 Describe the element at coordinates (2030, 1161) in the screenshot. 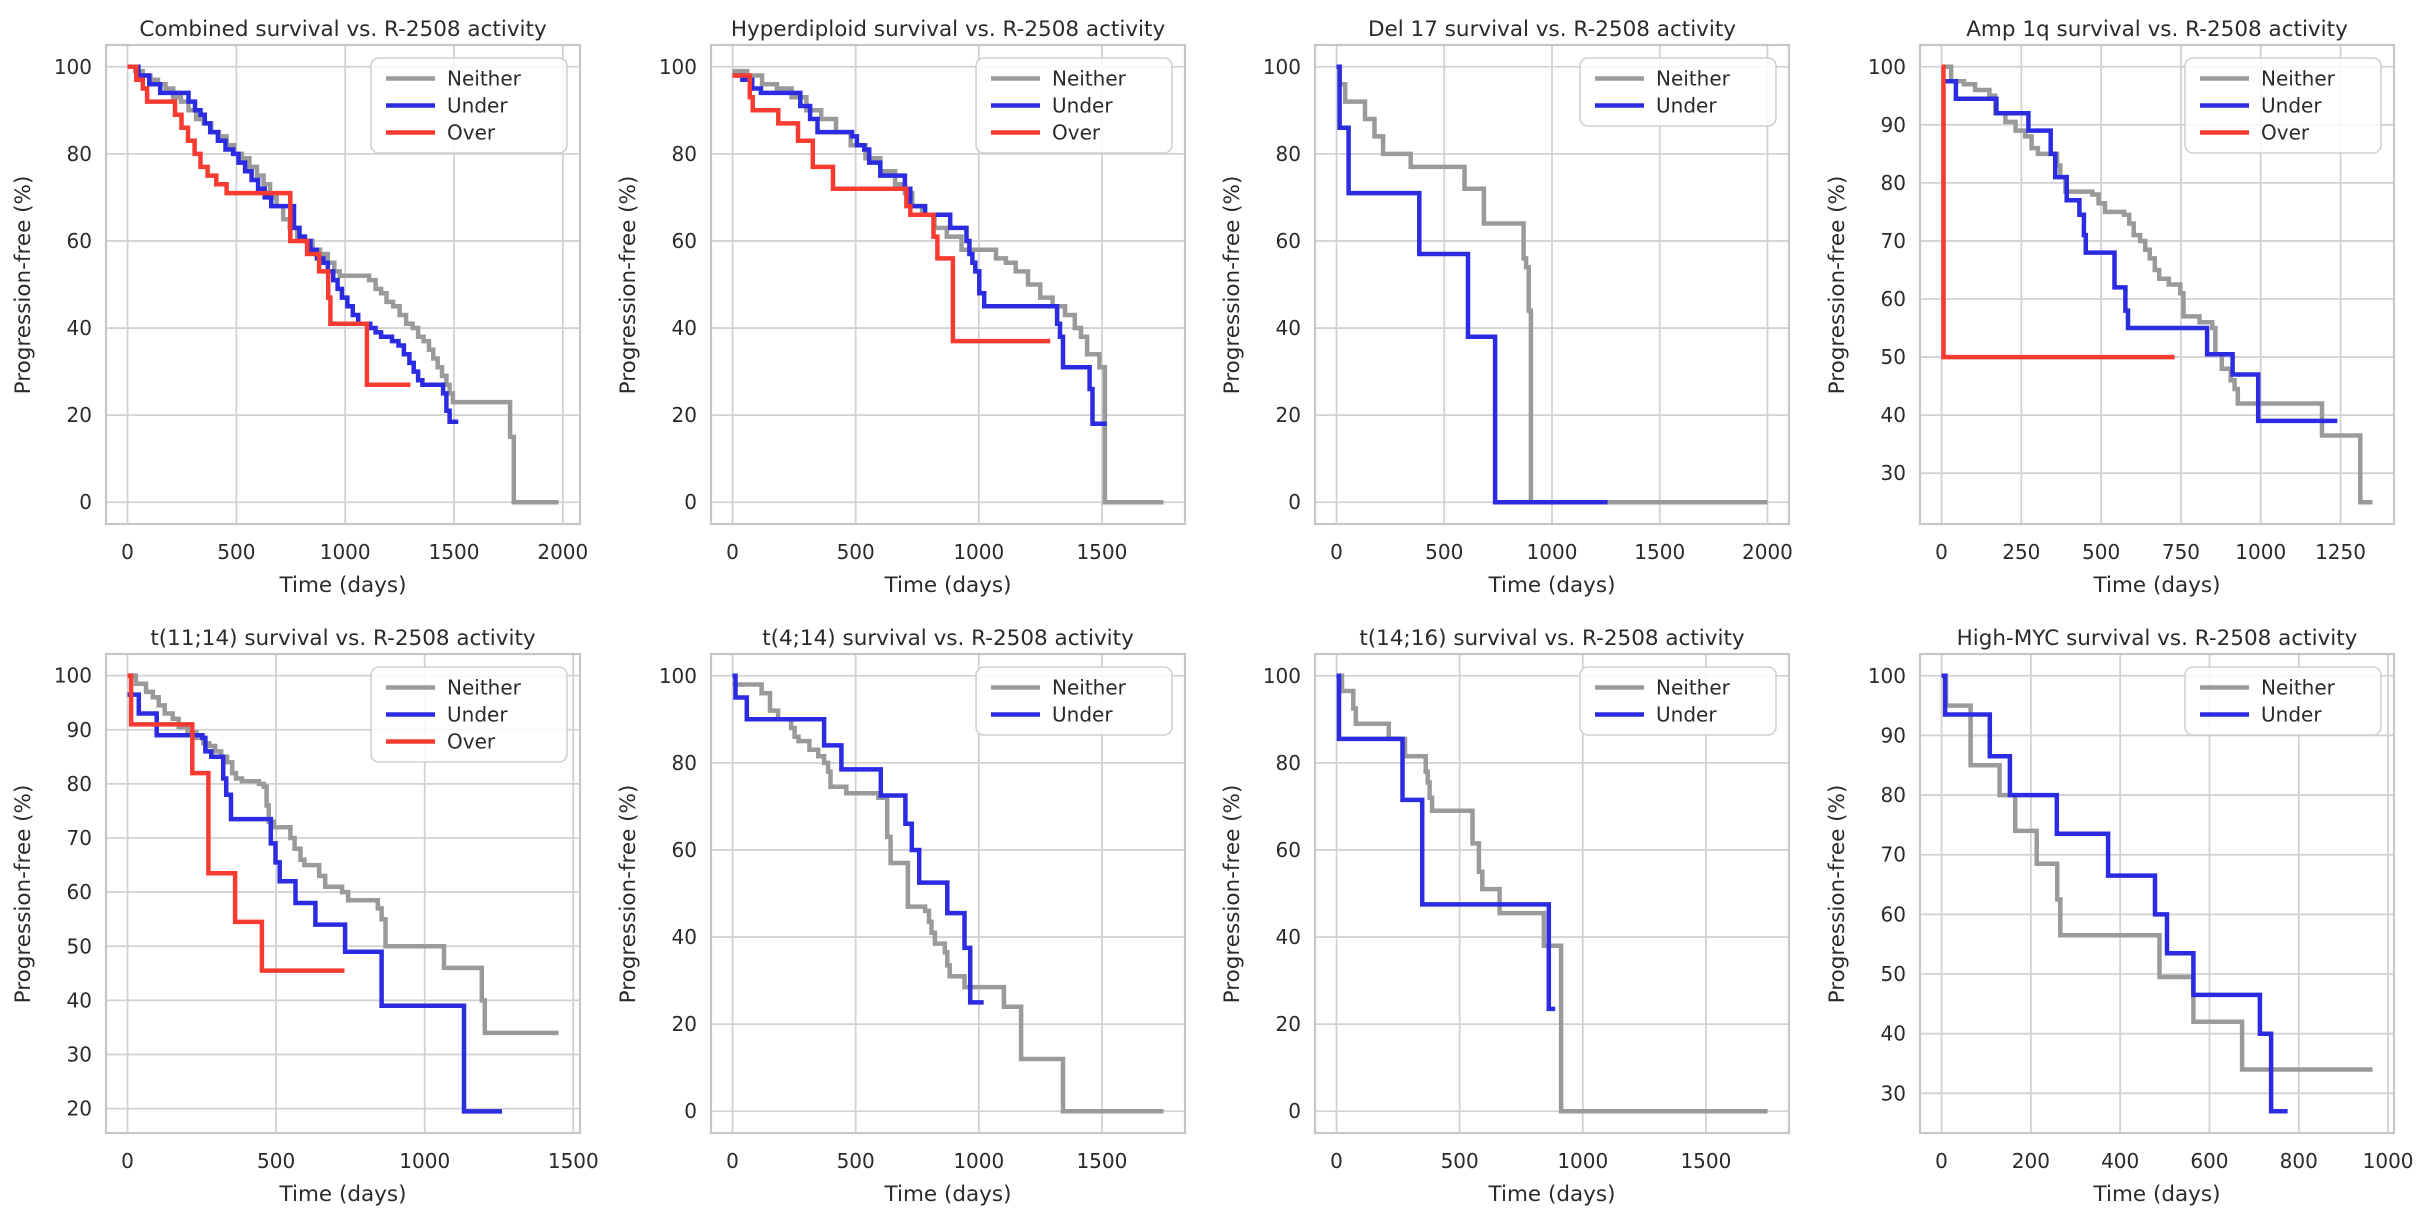

I see `x-tick-label: 200` at that location.